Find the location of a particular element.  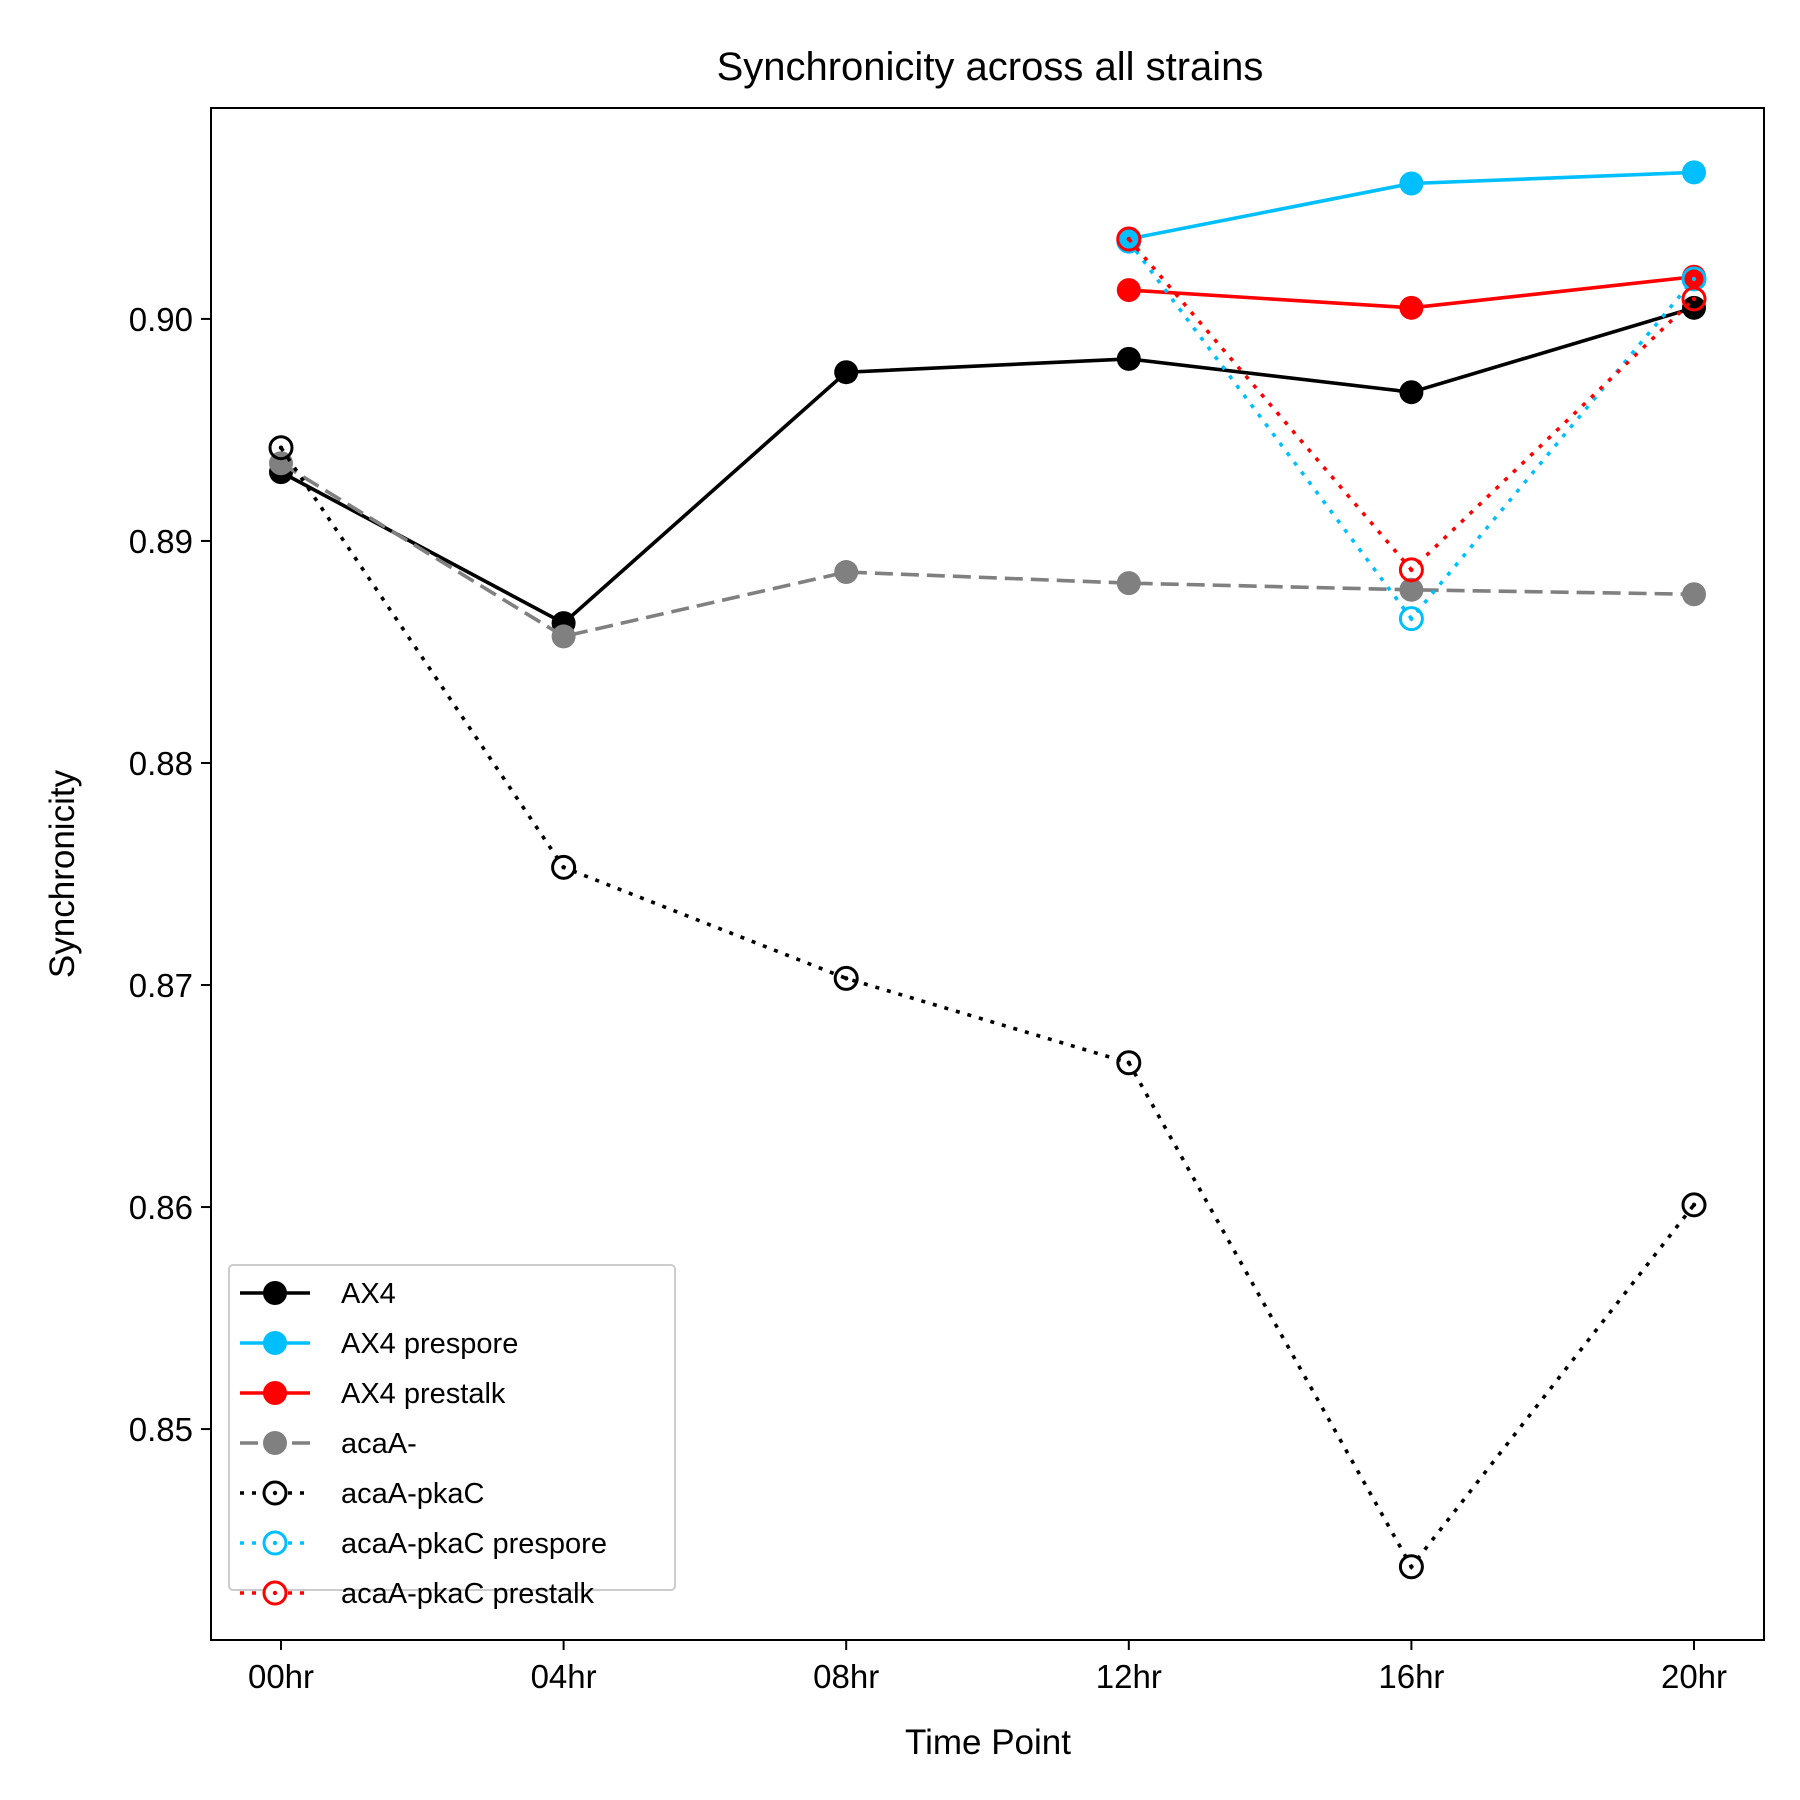

x-tick-label: 04hr is located at coordinates (564, 1676).